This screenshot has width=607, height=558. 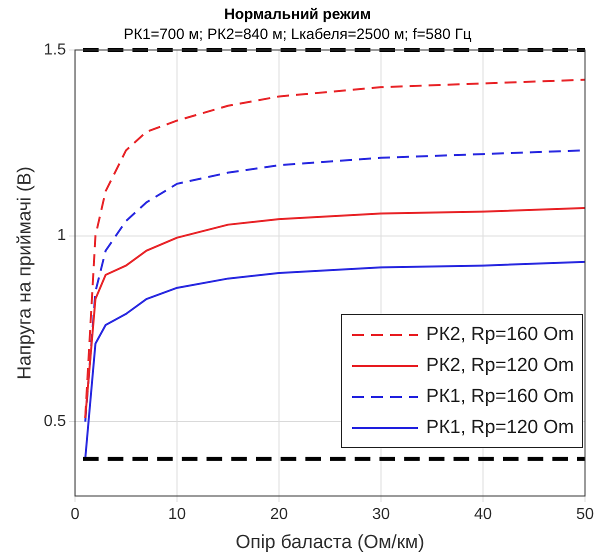 What do you see at coordinates (25, 273) in the screenshot?
I see `y-axis-title: Напруга на приймачі (В)` at bounding box center [25, 273].